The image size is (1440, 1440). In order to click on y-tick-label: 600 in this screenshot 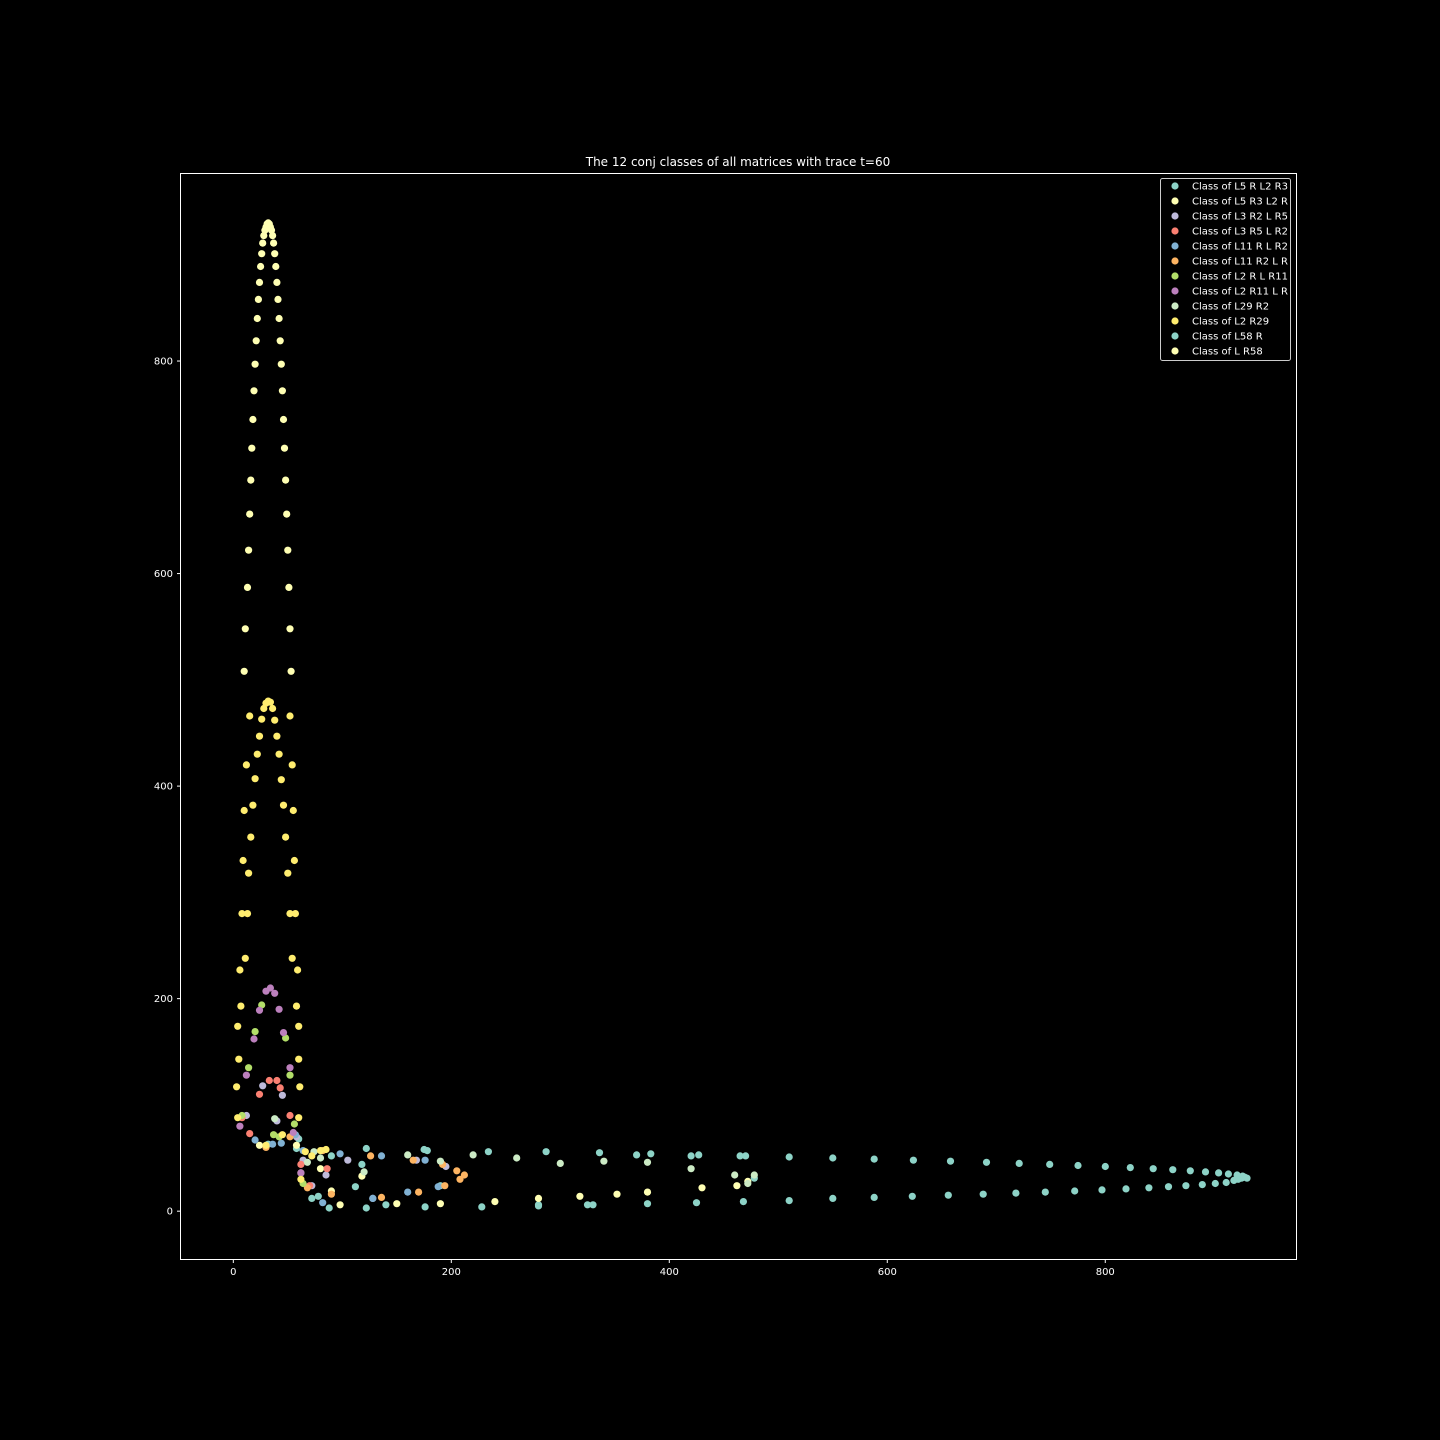, I will do `click(163, 574)`.